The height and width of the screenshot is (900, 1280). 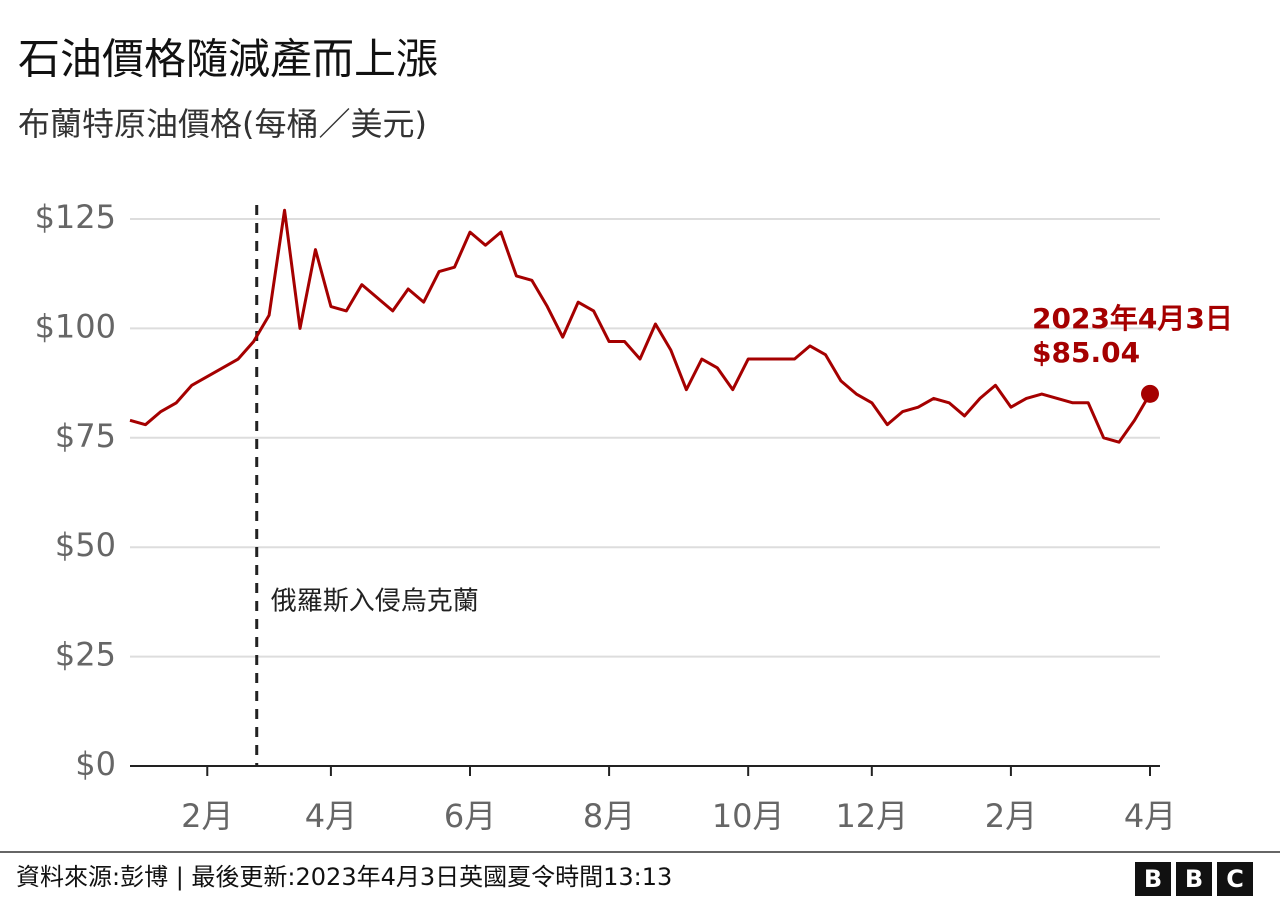 I want to click on y-tick-label: $100, so click(x=75, y=326).